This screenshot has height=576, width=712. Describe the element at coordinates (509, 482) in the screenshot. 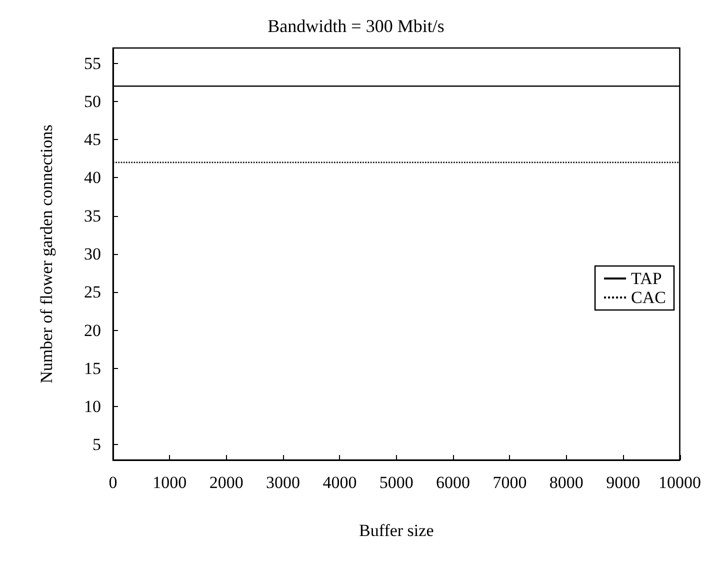

I see `x-tick-label: 7000` at that location.